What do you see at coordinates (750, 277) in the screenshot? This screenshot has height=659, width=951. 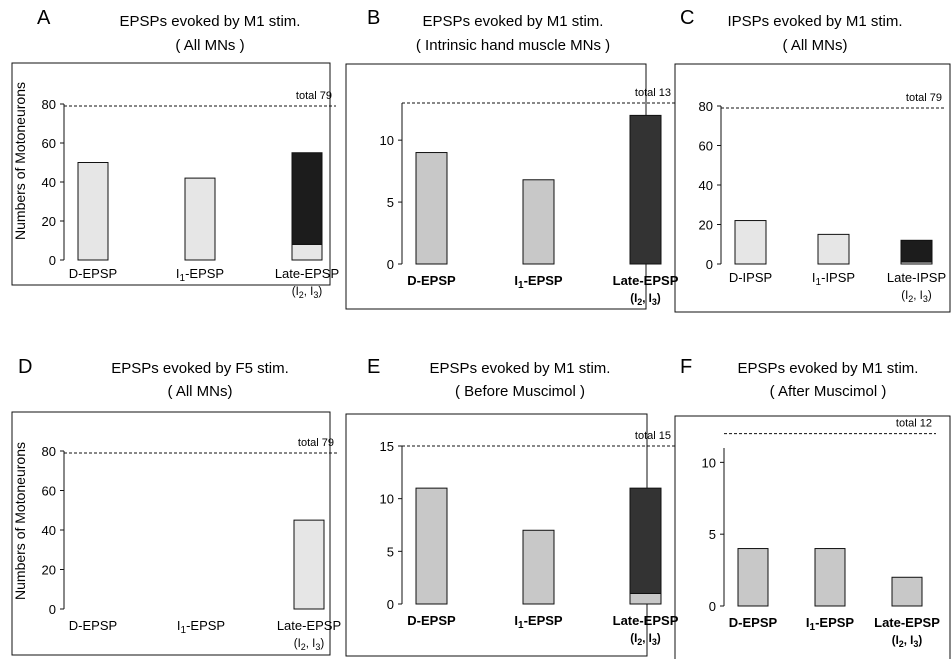 I see `x-tick-label: D-IPSP` at bounding box center [750, 277].